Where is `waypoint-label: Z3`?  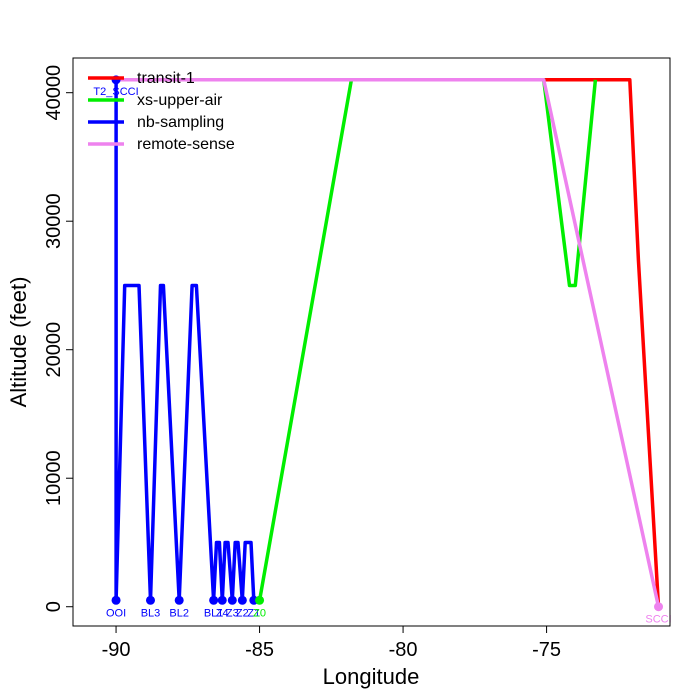 waypoint-label: Z3 is located at coordinates (232, 613).